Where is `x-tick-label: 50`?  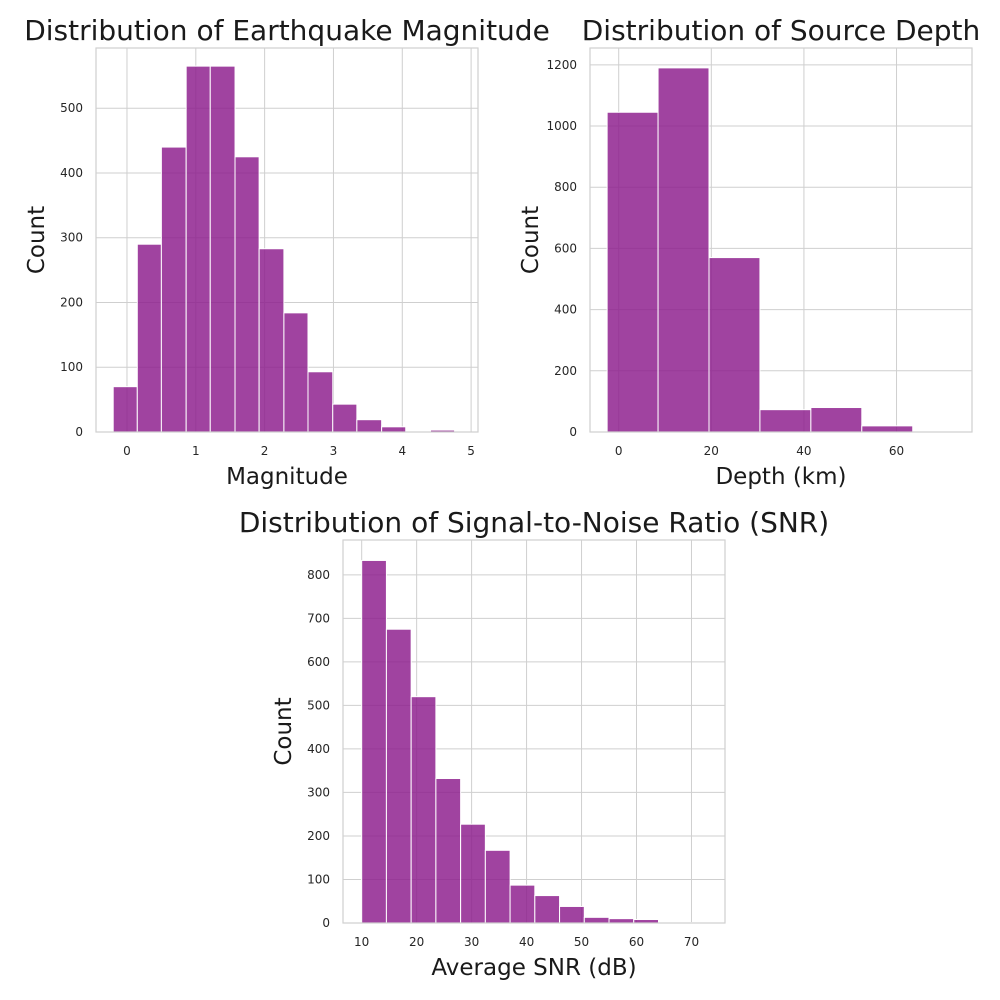 x-tick-label: 50 is located at coordinates (581, 942).